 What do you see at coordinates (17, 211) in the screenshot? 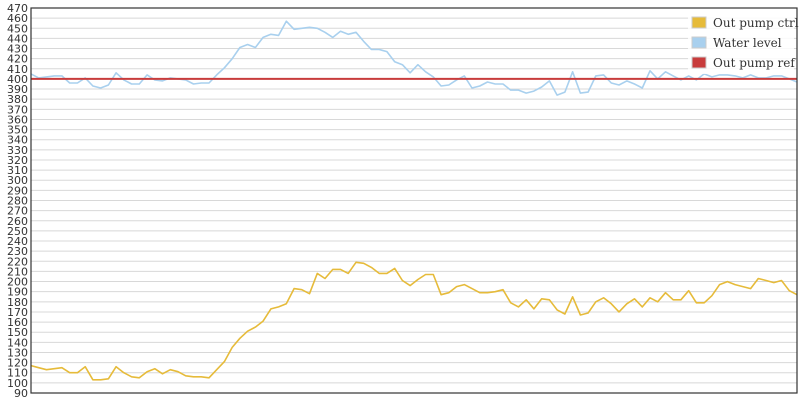
I see `y-tick-label: 270` at bounding box center [17, 211].